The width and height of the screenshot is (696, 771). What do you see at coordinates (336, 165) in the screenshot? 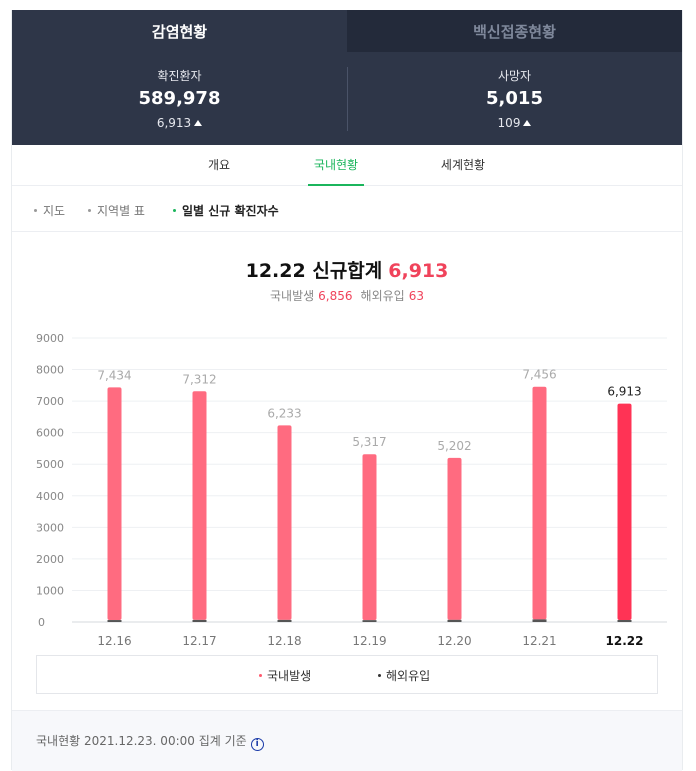
I see `subtab-domestic: 국내현황` at bounding box center [336, 165].